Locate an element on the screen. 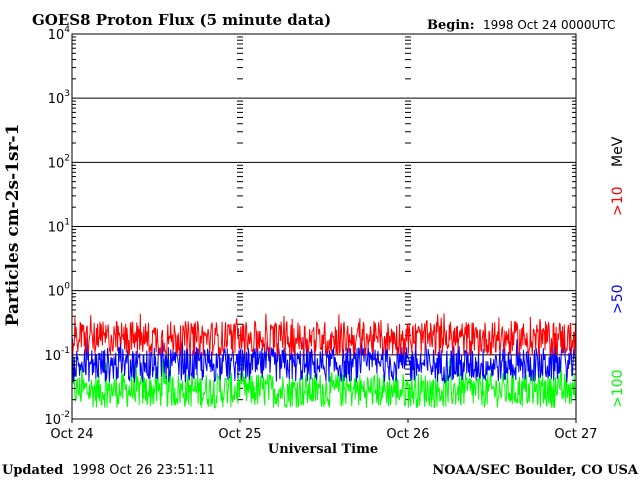 The width and height of the screenshot is (640, 480). y-tick-label: 10³ is located at coordinates (59, 98).